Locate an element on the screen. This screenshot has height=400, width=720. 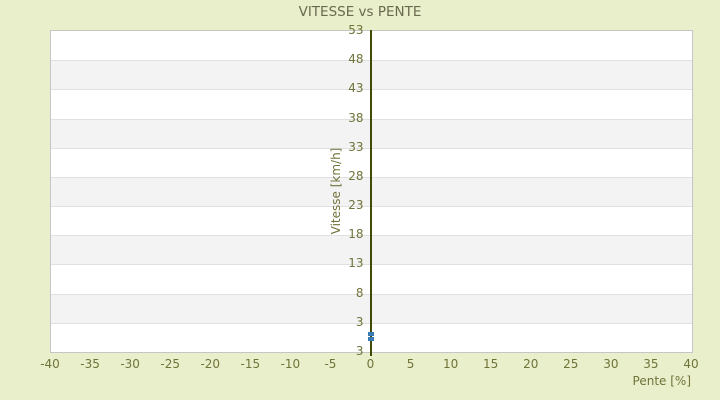
x-tick-label: 30 is located at coordinates (611, 364).